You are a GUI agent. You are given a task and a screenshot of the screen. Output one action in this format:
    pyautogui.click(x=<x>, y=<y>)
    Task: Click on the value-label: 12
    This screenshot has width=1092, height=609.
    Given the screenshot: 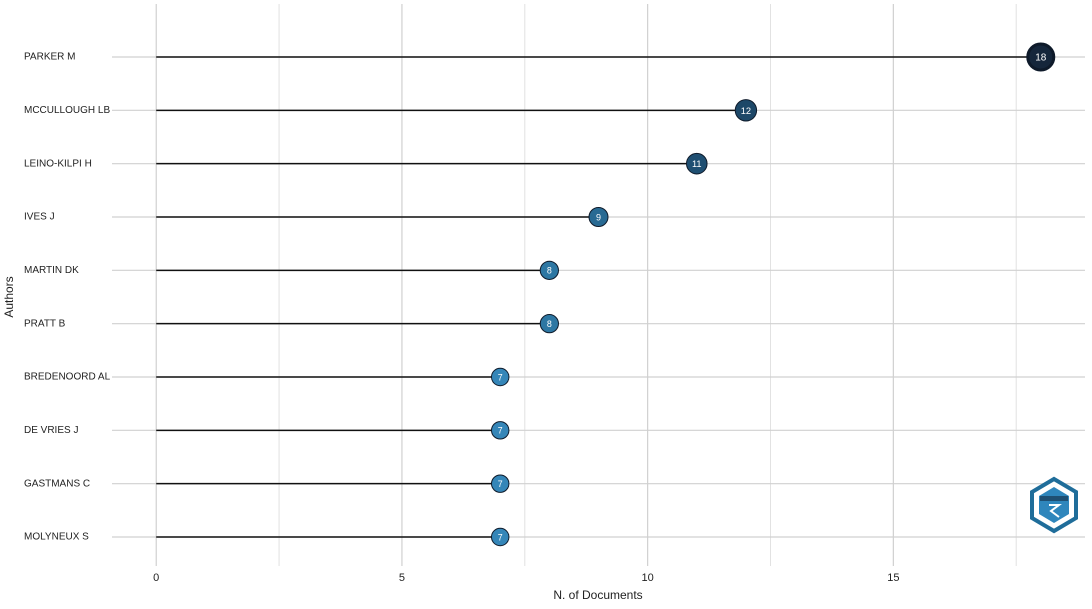 What is the action you would take?
    pyautogui.click(x=746, y=111)
    